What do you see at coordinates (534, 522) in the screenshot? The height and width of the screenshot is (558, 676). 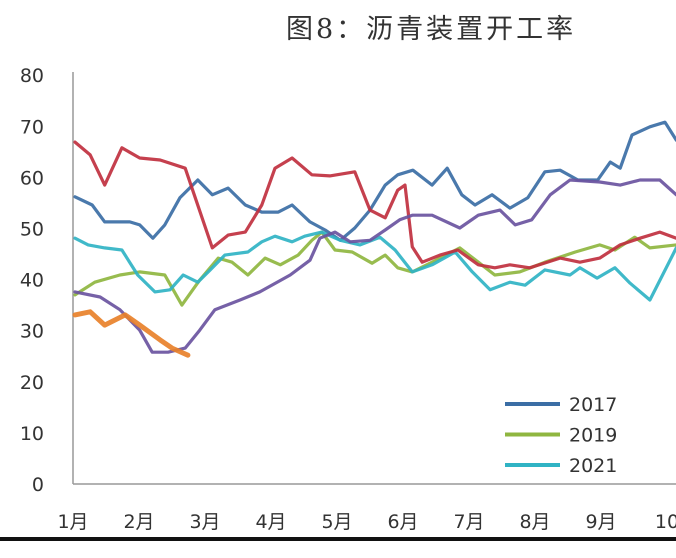 I see `x-tick-label: 8月` at bounding box center [534, 522].